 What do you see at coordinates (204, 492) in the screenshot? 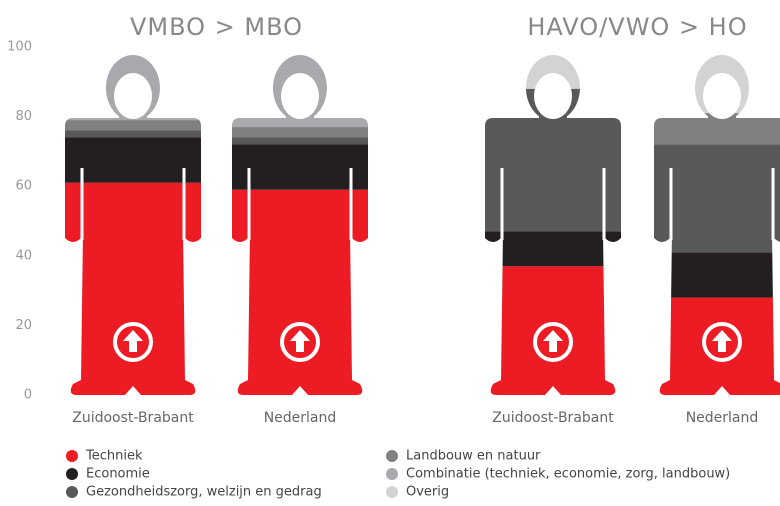
I see `legend-label: Gezondheidszorg, welzijn en gedrag` at bounding box center [204, 492].